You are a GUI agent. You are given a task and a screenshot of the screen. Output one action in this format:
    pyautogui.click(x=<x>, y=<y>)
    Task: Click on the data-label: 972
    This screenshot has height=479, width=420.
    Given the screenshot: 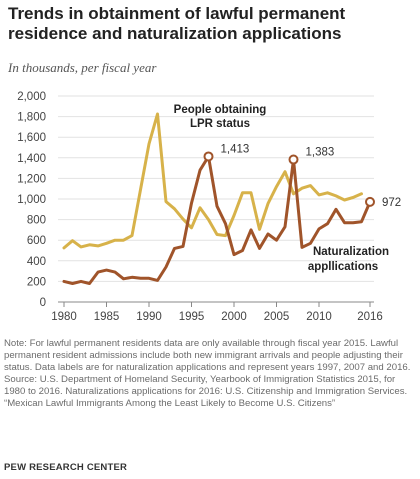 What is the action you would take?
    pyautogui.click(x=391, y=203)
    